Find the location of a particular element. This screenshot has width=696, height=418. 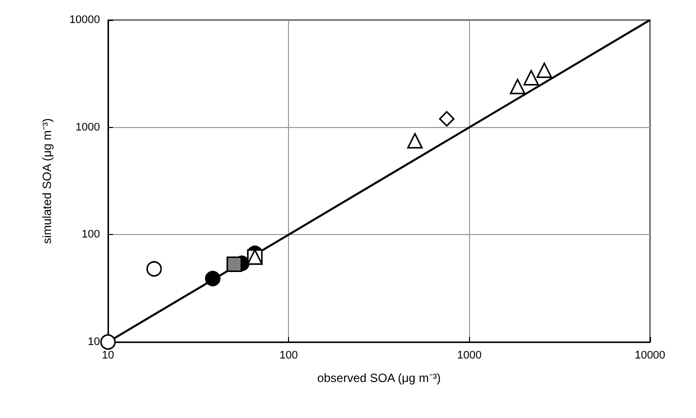

y-tick-label: 1000 is located at coordinates (88, 127).